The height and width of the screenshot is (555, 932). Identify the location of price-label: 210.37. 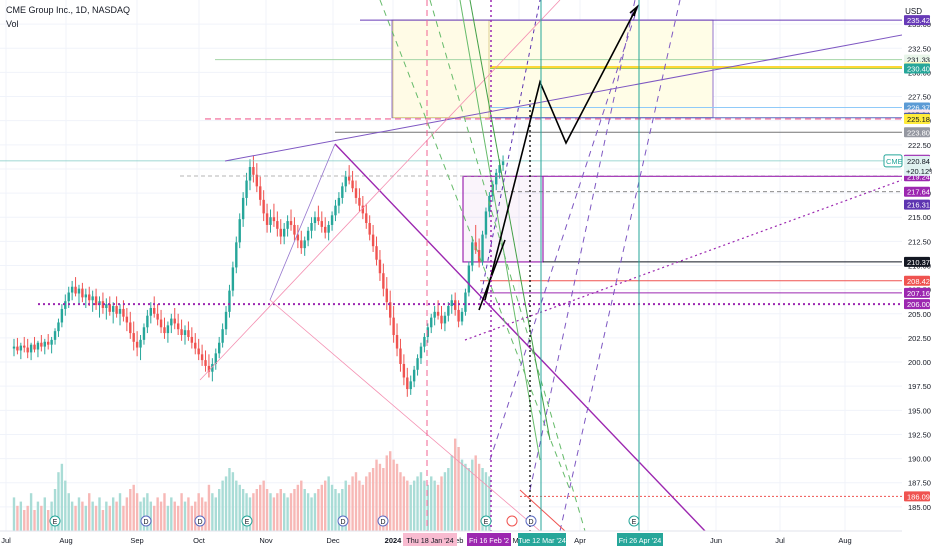
(917, 261).